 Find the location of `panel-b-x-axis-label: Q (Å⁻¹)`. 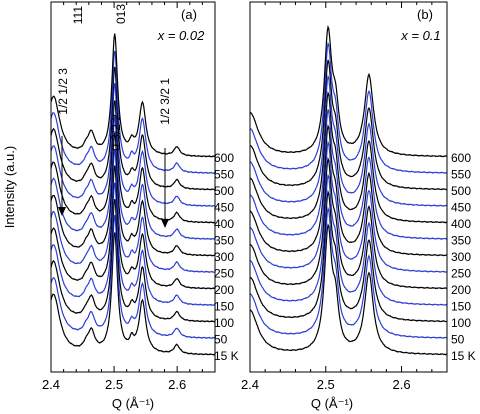

panel-b-x-axis-label: Q (Å⁻¹) is located at coordinates (332, 403).